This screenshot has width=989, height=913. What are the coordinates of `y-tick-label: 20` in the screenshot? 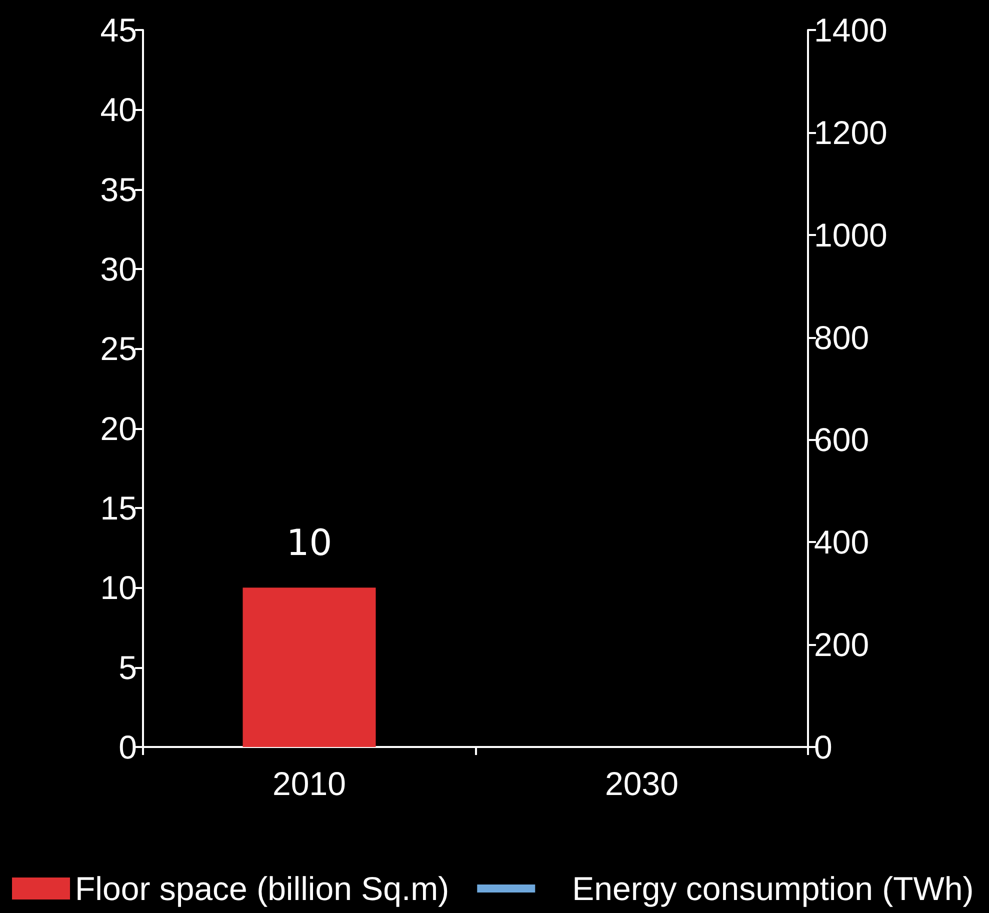 It's located at (118, 428).